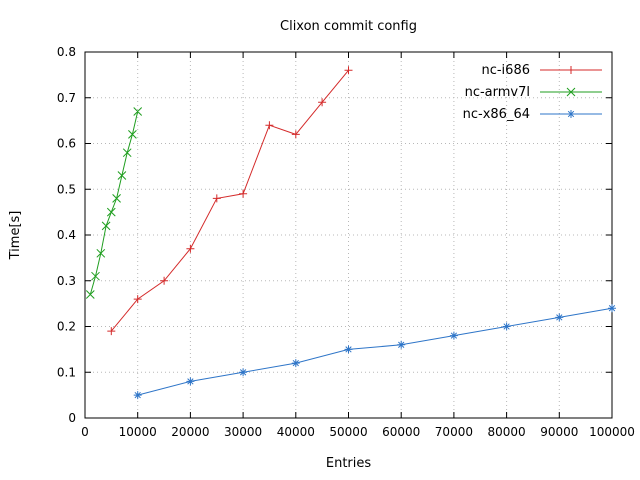 The width and height of the screenshot is (640, 480). I want to click on chart-title: Clixon commit config, so click(348, 26).